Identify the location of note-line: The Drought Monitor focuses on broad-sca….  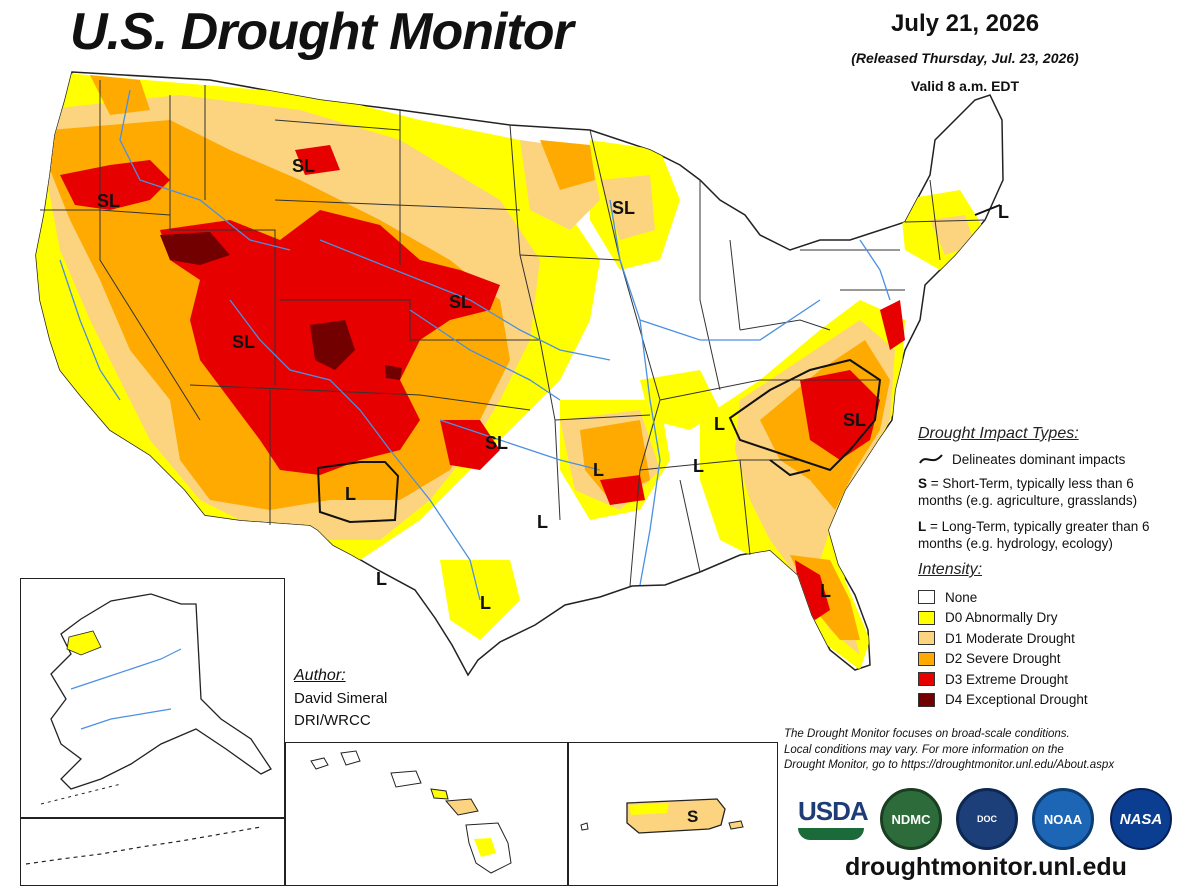
(927, 734).